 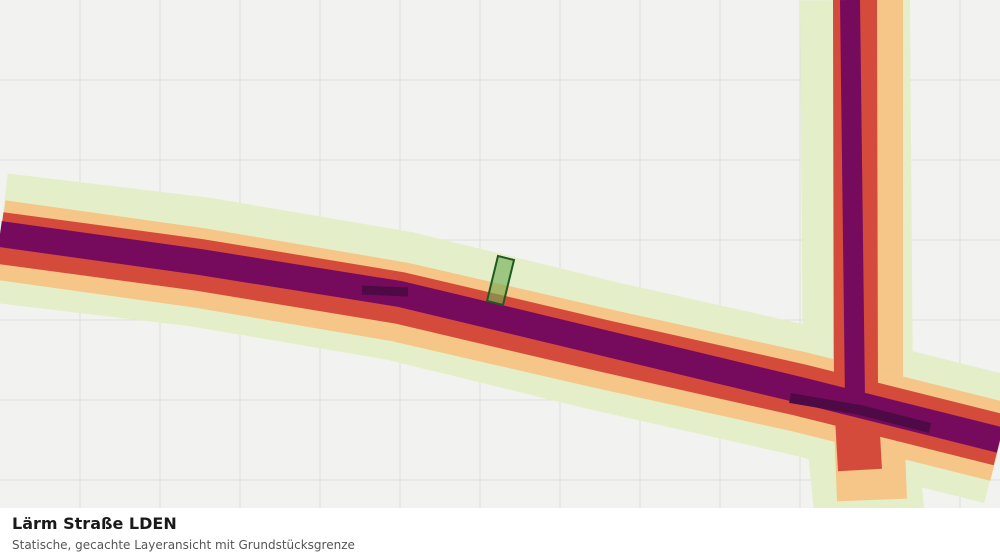 I want to click on band-very-high, so click(x=852, y=200).